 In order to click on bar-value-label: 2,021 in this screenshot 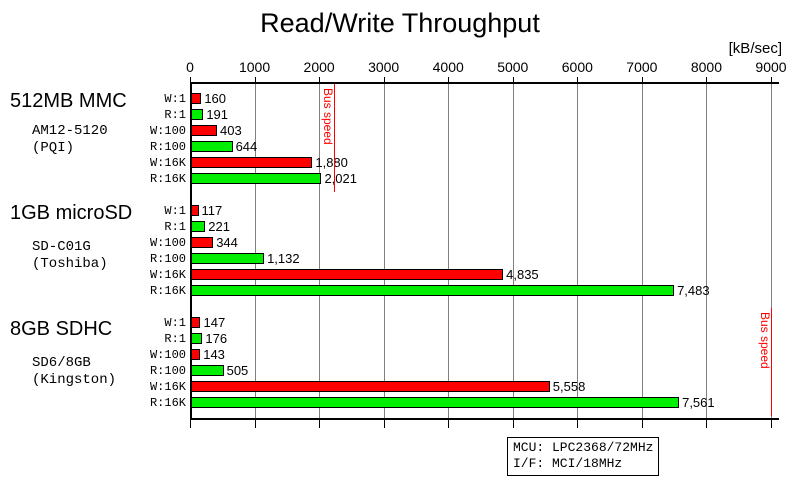, I will do `click(340, 178)`.